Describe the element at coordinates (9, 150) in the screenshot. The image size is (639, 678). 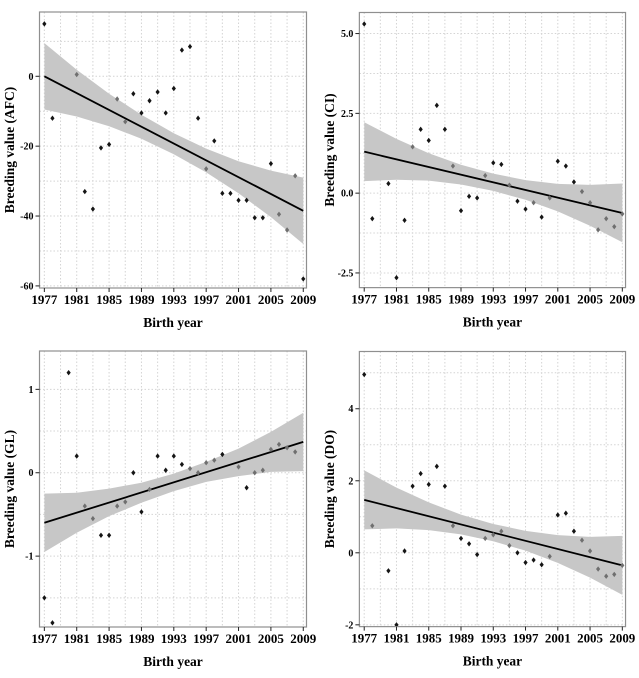
I see `y-axis-title: Breeding value (AFC)` at that location.